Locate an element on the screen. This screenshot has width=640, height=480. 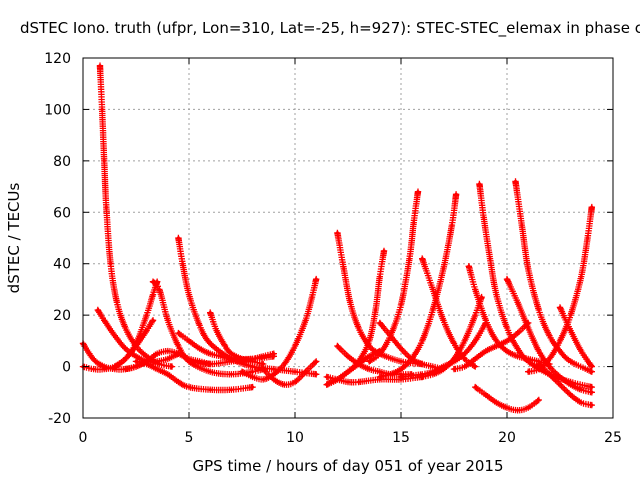
y-tick-label: -20 is located at coordinates (59, 419).